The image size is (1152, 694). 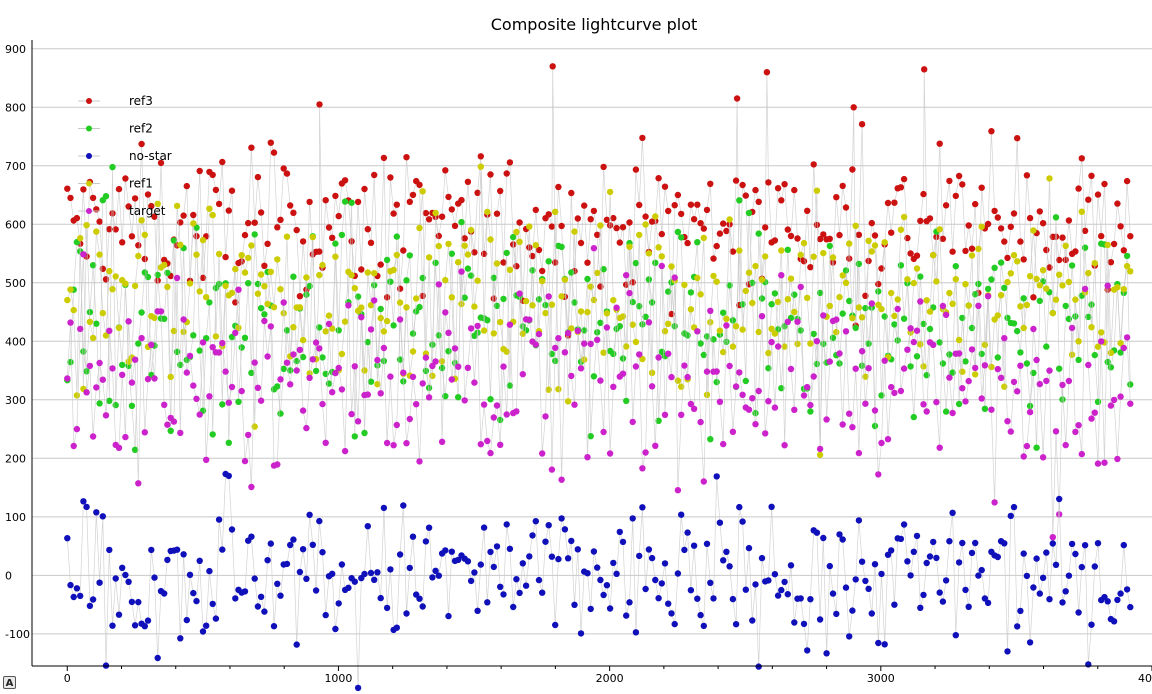 What do you see at coordinates (67, 678) in the screenshot?
I see `x-tick-label: 0` at bounding box center [67, 678].